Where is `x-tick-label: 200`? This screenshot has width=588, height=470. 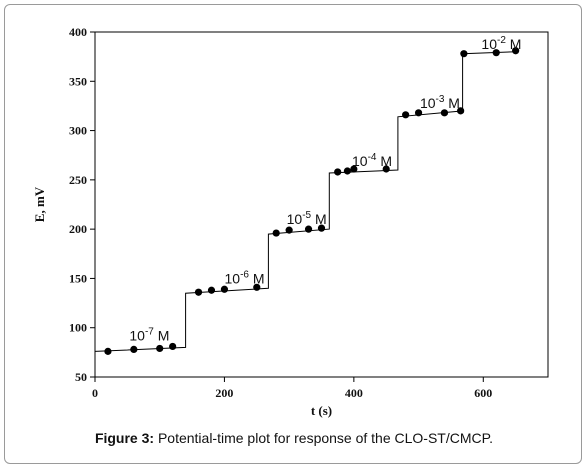 x-tick-label: 200 is located at coordinates (224, 393).